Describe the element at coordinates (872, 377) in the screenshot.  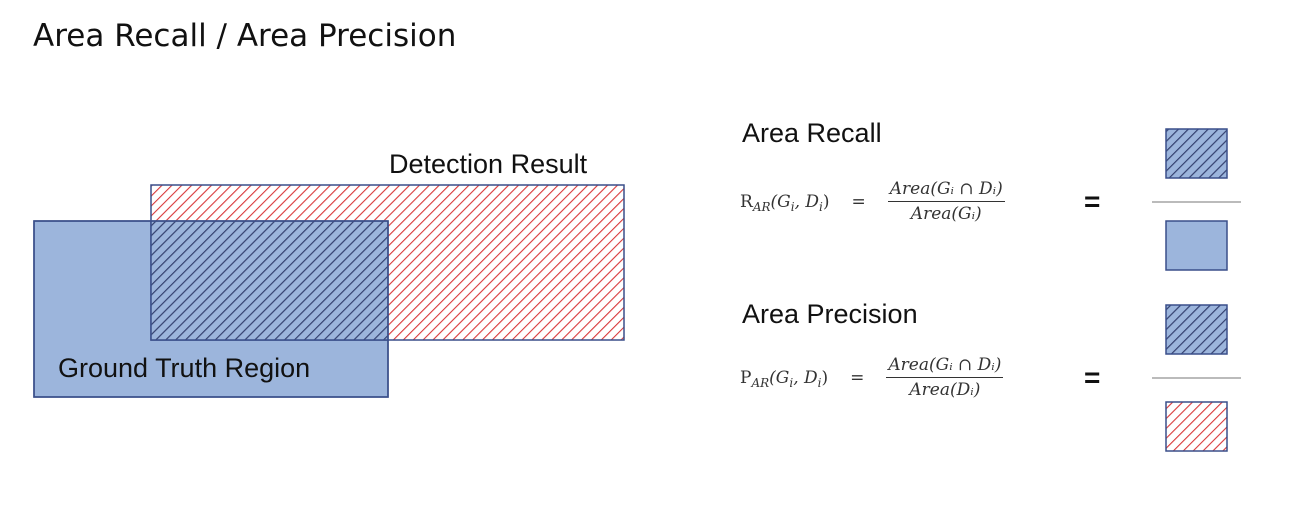
I see `area-precision-formula: PAR(Gi, Di) = Area(Gᵢ ∩ Dᵢ) Area(Dᵢ)` at that location.